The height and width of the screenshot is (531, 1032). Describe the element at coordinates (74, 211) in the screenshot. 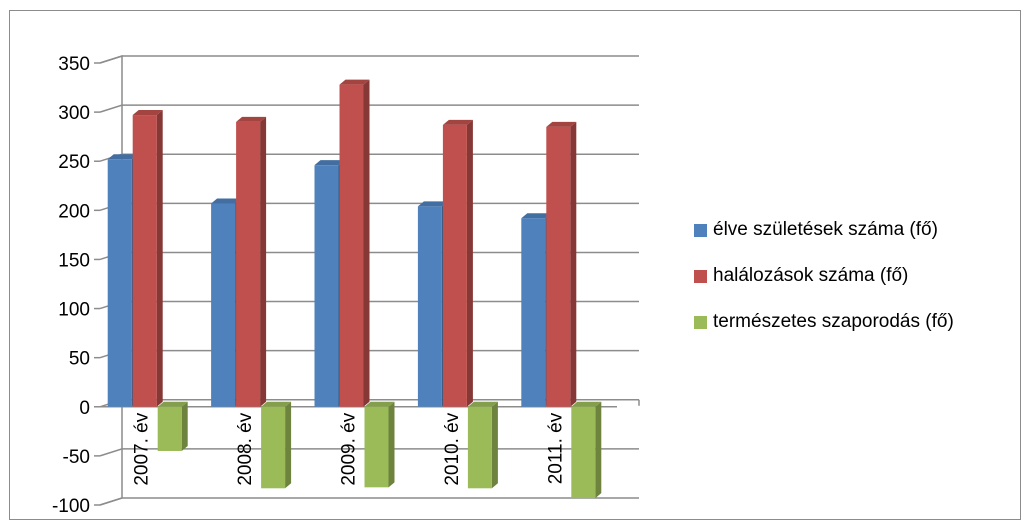

I see `y-tick-label: 200` at that location.